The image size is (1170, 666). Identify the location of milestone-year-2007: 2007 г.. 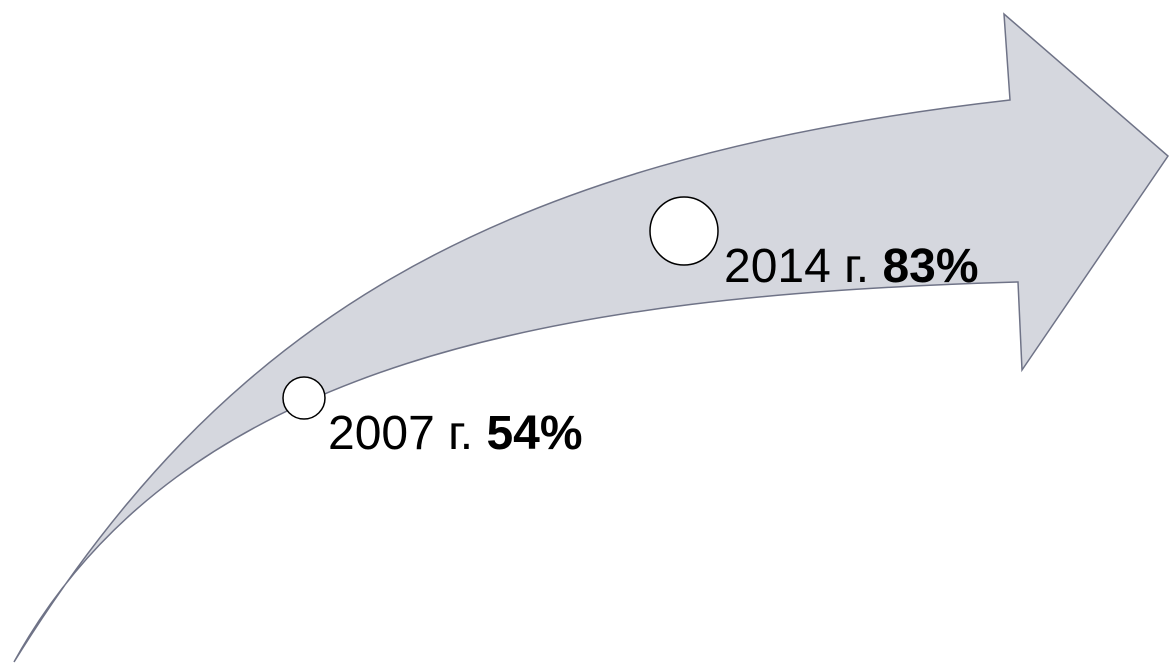
(401, 433).